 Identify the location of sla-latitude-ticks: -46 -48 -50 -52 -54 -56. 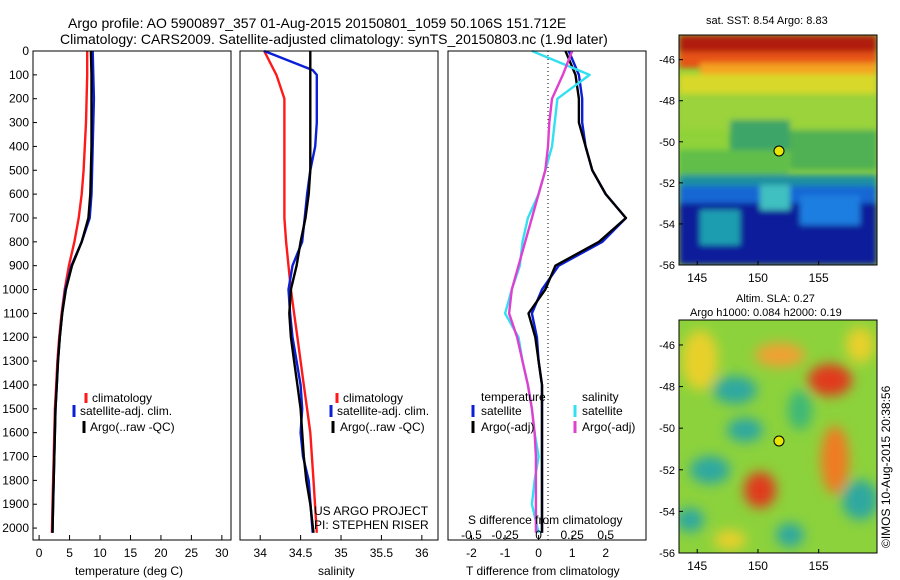
(671, 450).